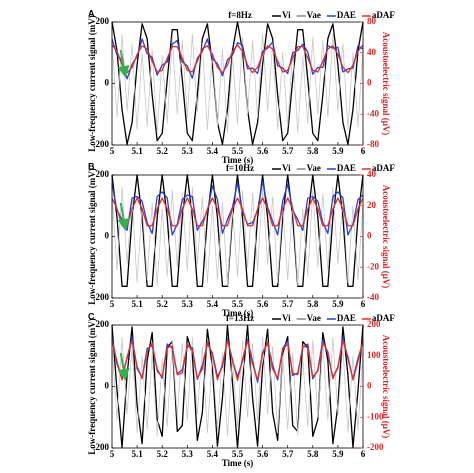  I want to click on y2-tick-label: 100, so click(374, 355).